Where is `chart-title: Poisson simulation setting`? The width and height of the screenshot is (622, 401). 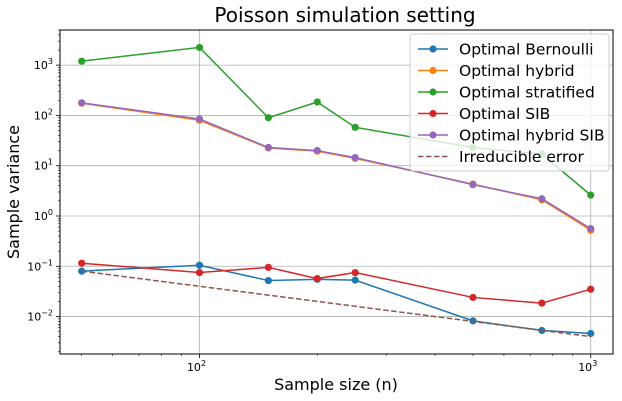 chart-title: Poisson simulation setting is located at coordinates (344, 15).